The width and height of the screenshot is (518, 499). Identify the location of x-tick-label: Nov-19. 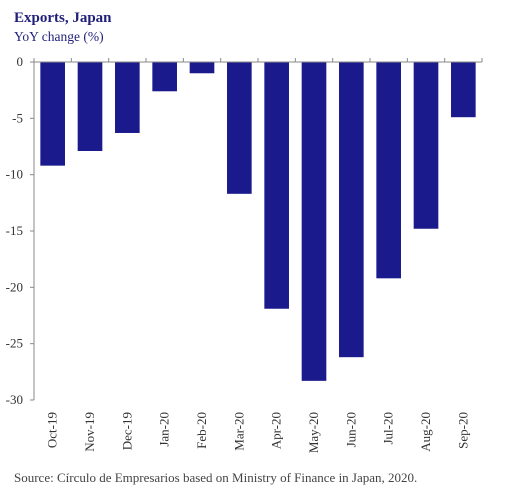
(89, 432).